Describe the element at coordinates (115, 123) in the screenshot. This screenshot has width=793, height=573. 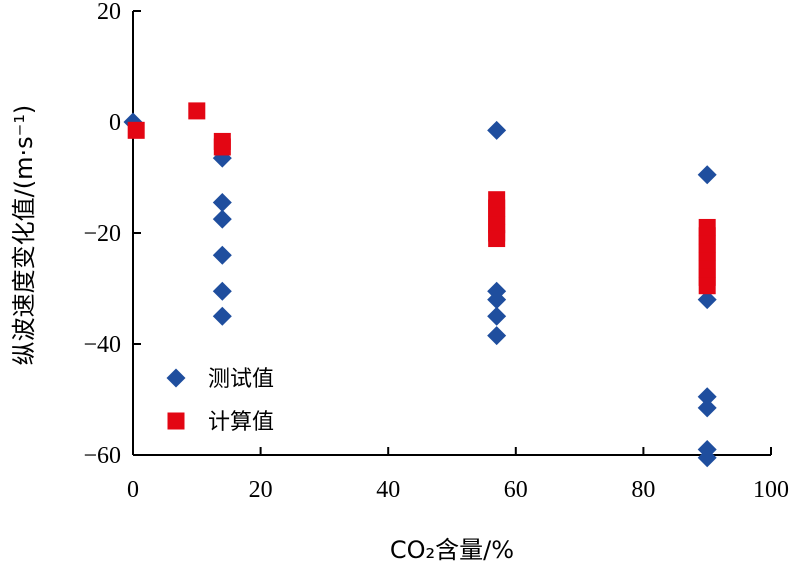
I see `y-tick-label: 0` at that location.